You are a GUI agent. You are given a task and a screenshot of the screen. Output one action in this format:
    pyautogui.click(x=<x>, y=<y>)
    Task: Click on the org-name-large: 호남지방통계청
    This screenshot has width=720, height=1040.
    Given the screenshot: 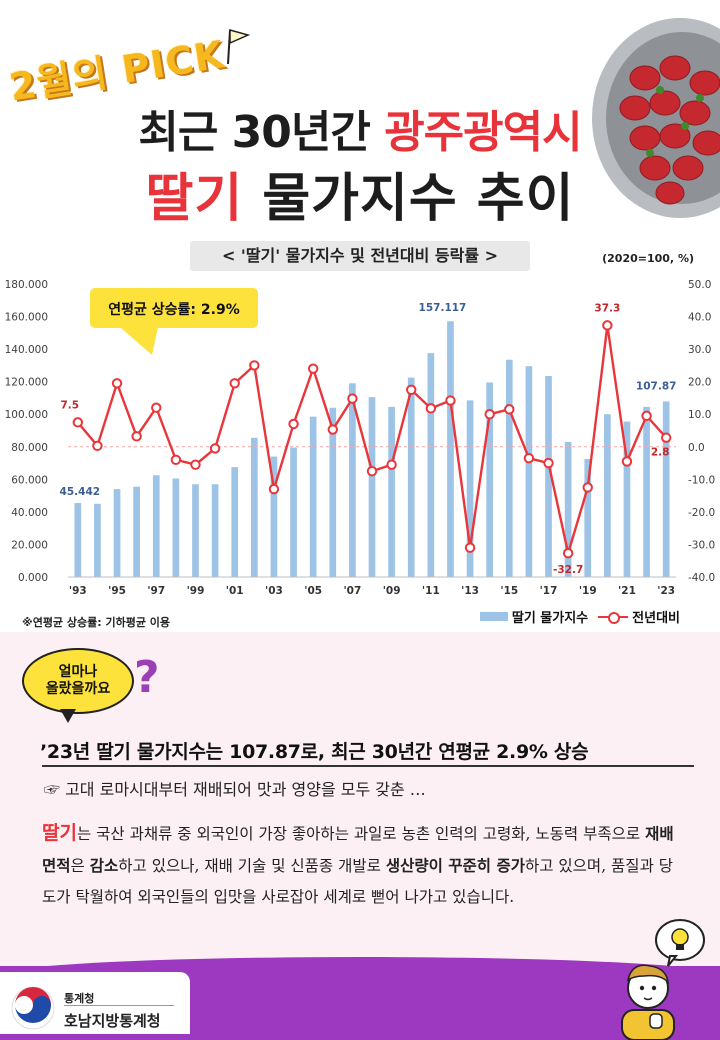 What is the action you would take?
    pyautogui.click(x=112, y=1021)
    